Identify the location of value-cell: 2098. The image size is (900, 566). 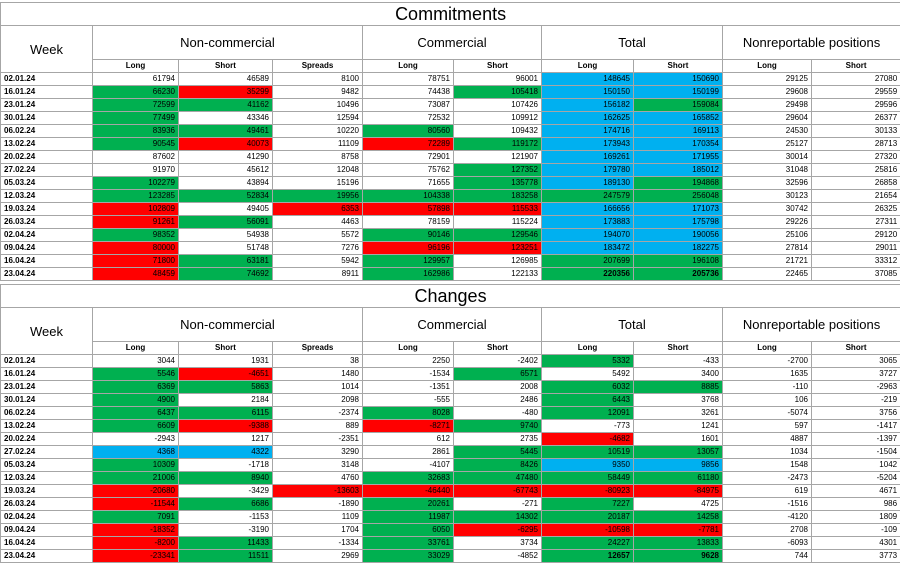
(317, 400).